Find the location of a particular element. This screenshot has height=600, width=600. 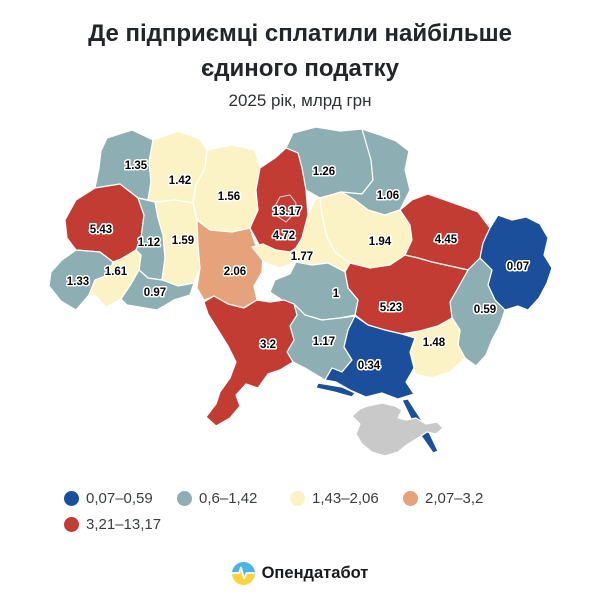

footer-logo: Опендатабот is located at coordinates (300, 573).